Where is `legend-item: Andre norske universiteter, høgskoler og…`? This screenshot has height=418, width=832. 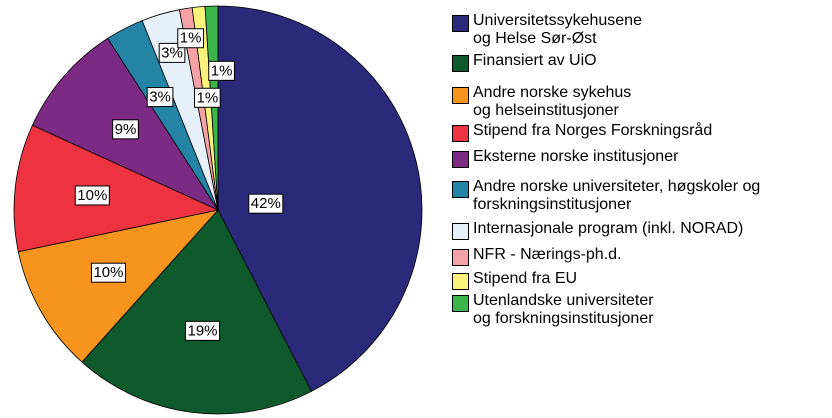 legend-item: Andre norske universiteter, høgskoler og… is located at coordinates (606, 196).